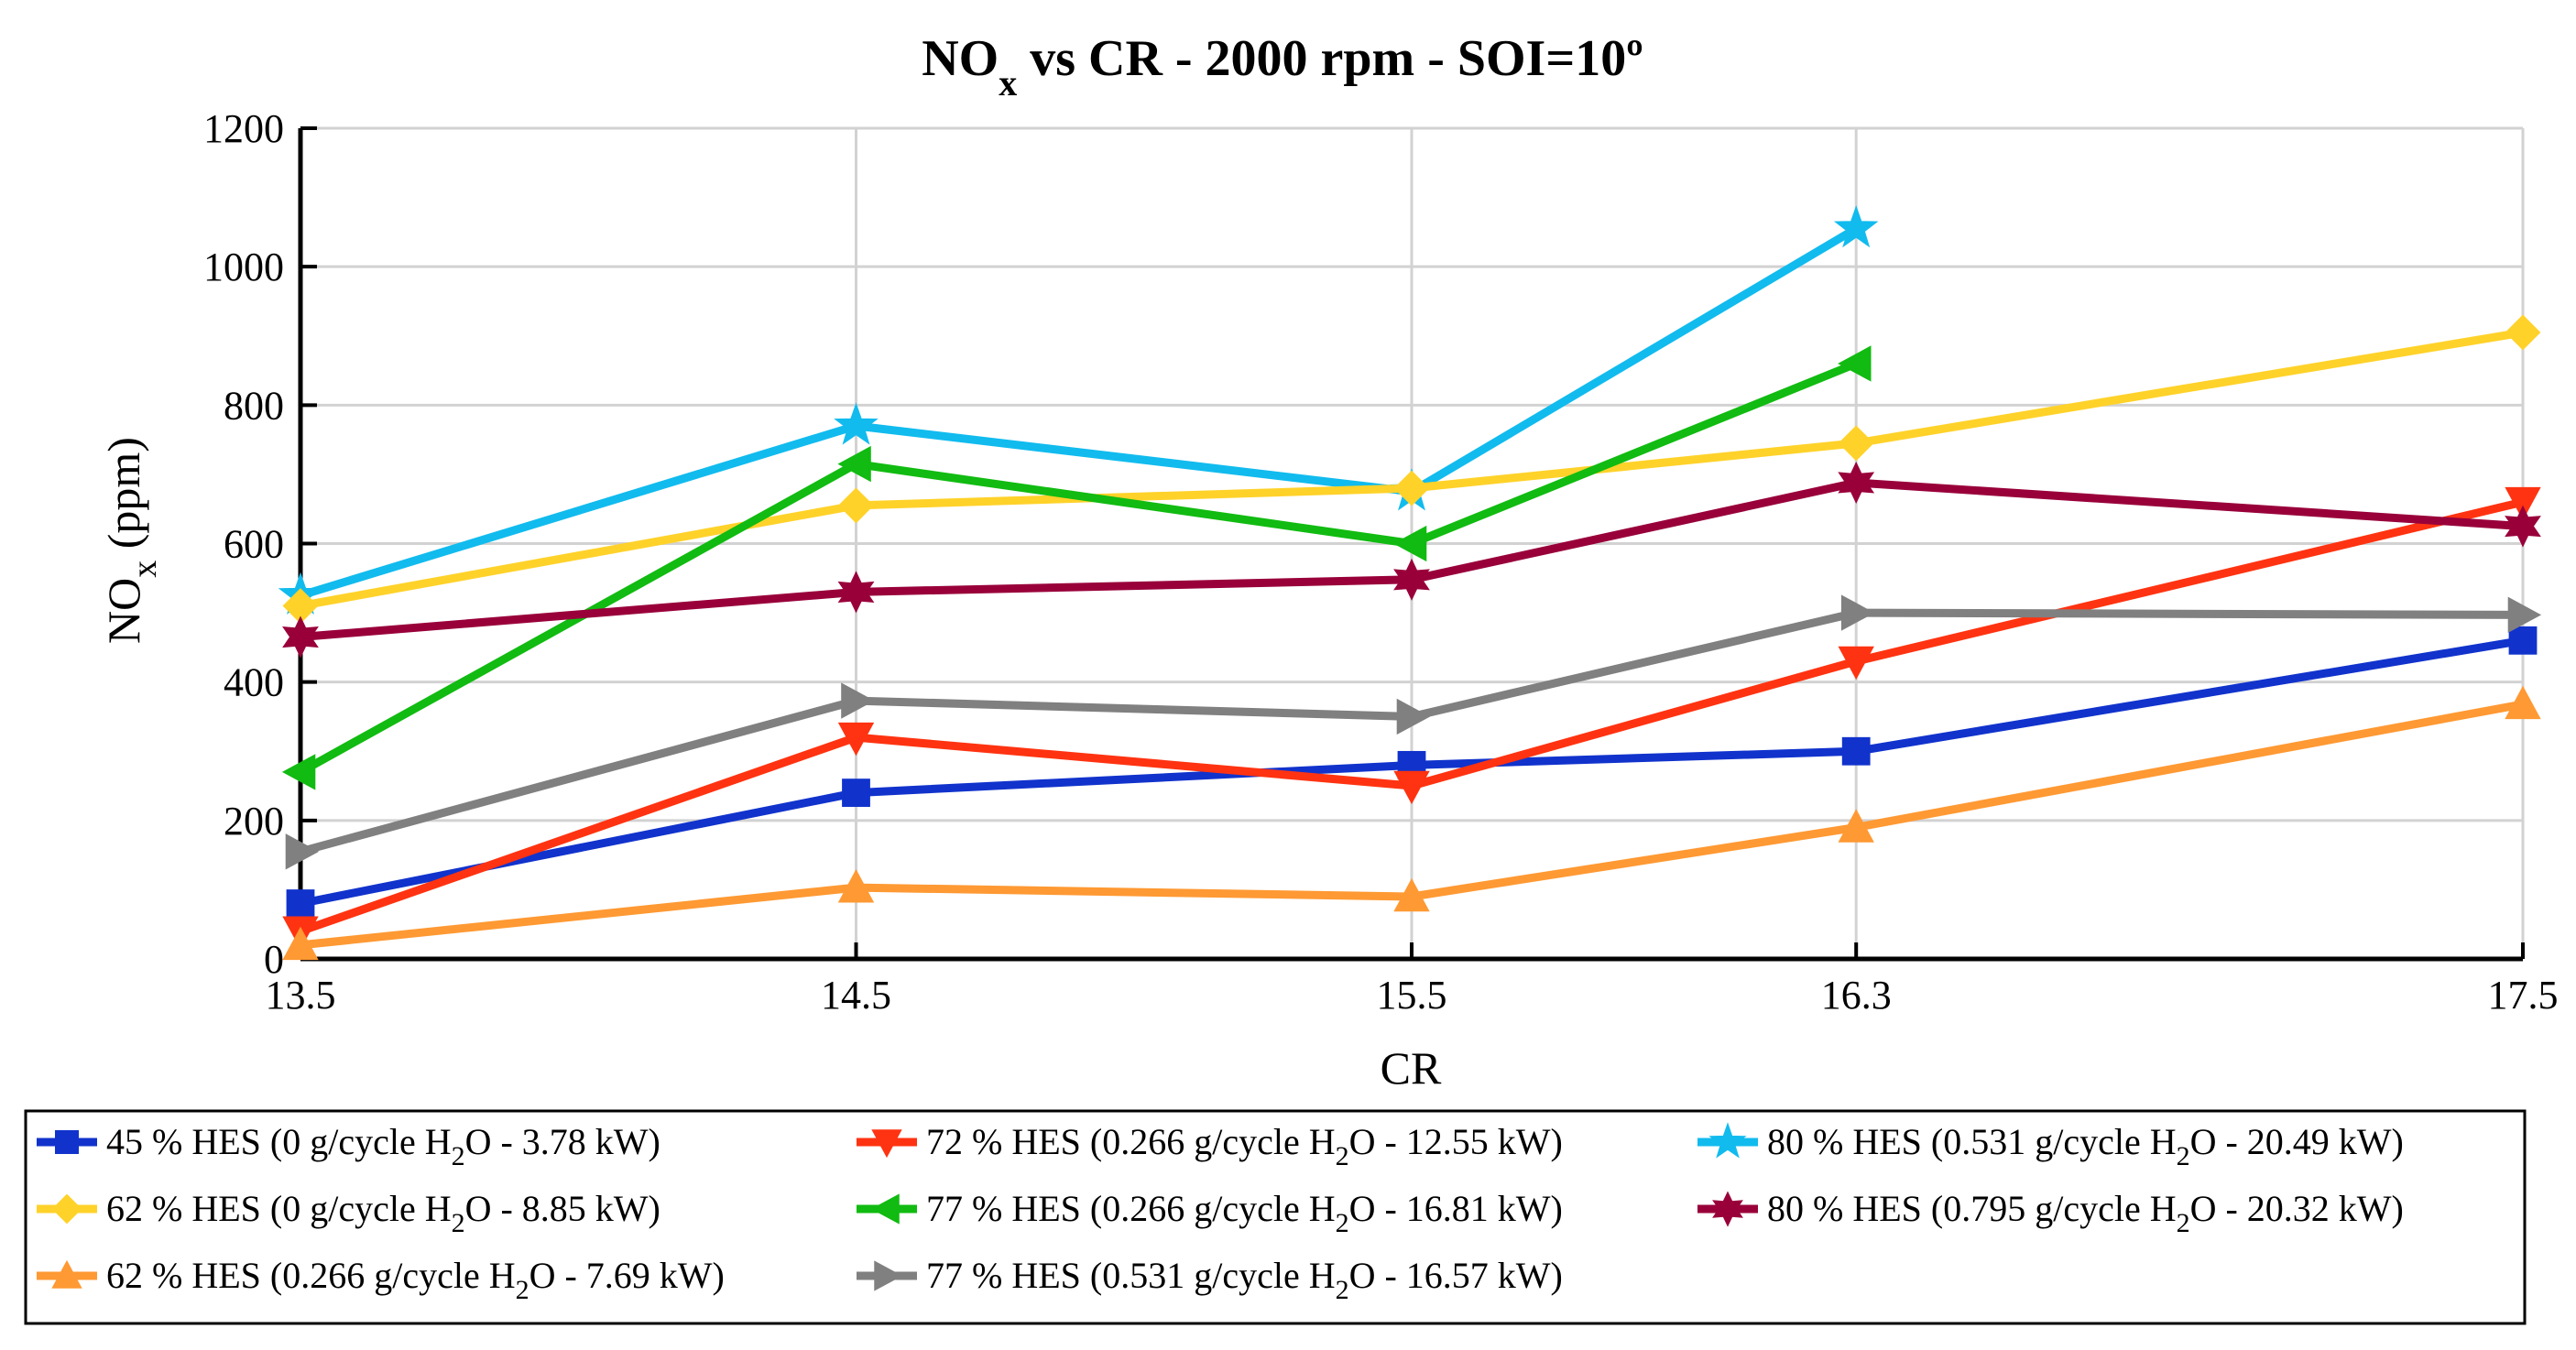  What do you see at coordinates (131, 540) in the screenshot?
I see `y-axis-title: NOx (ppm)` at bounding box center [131, 540].